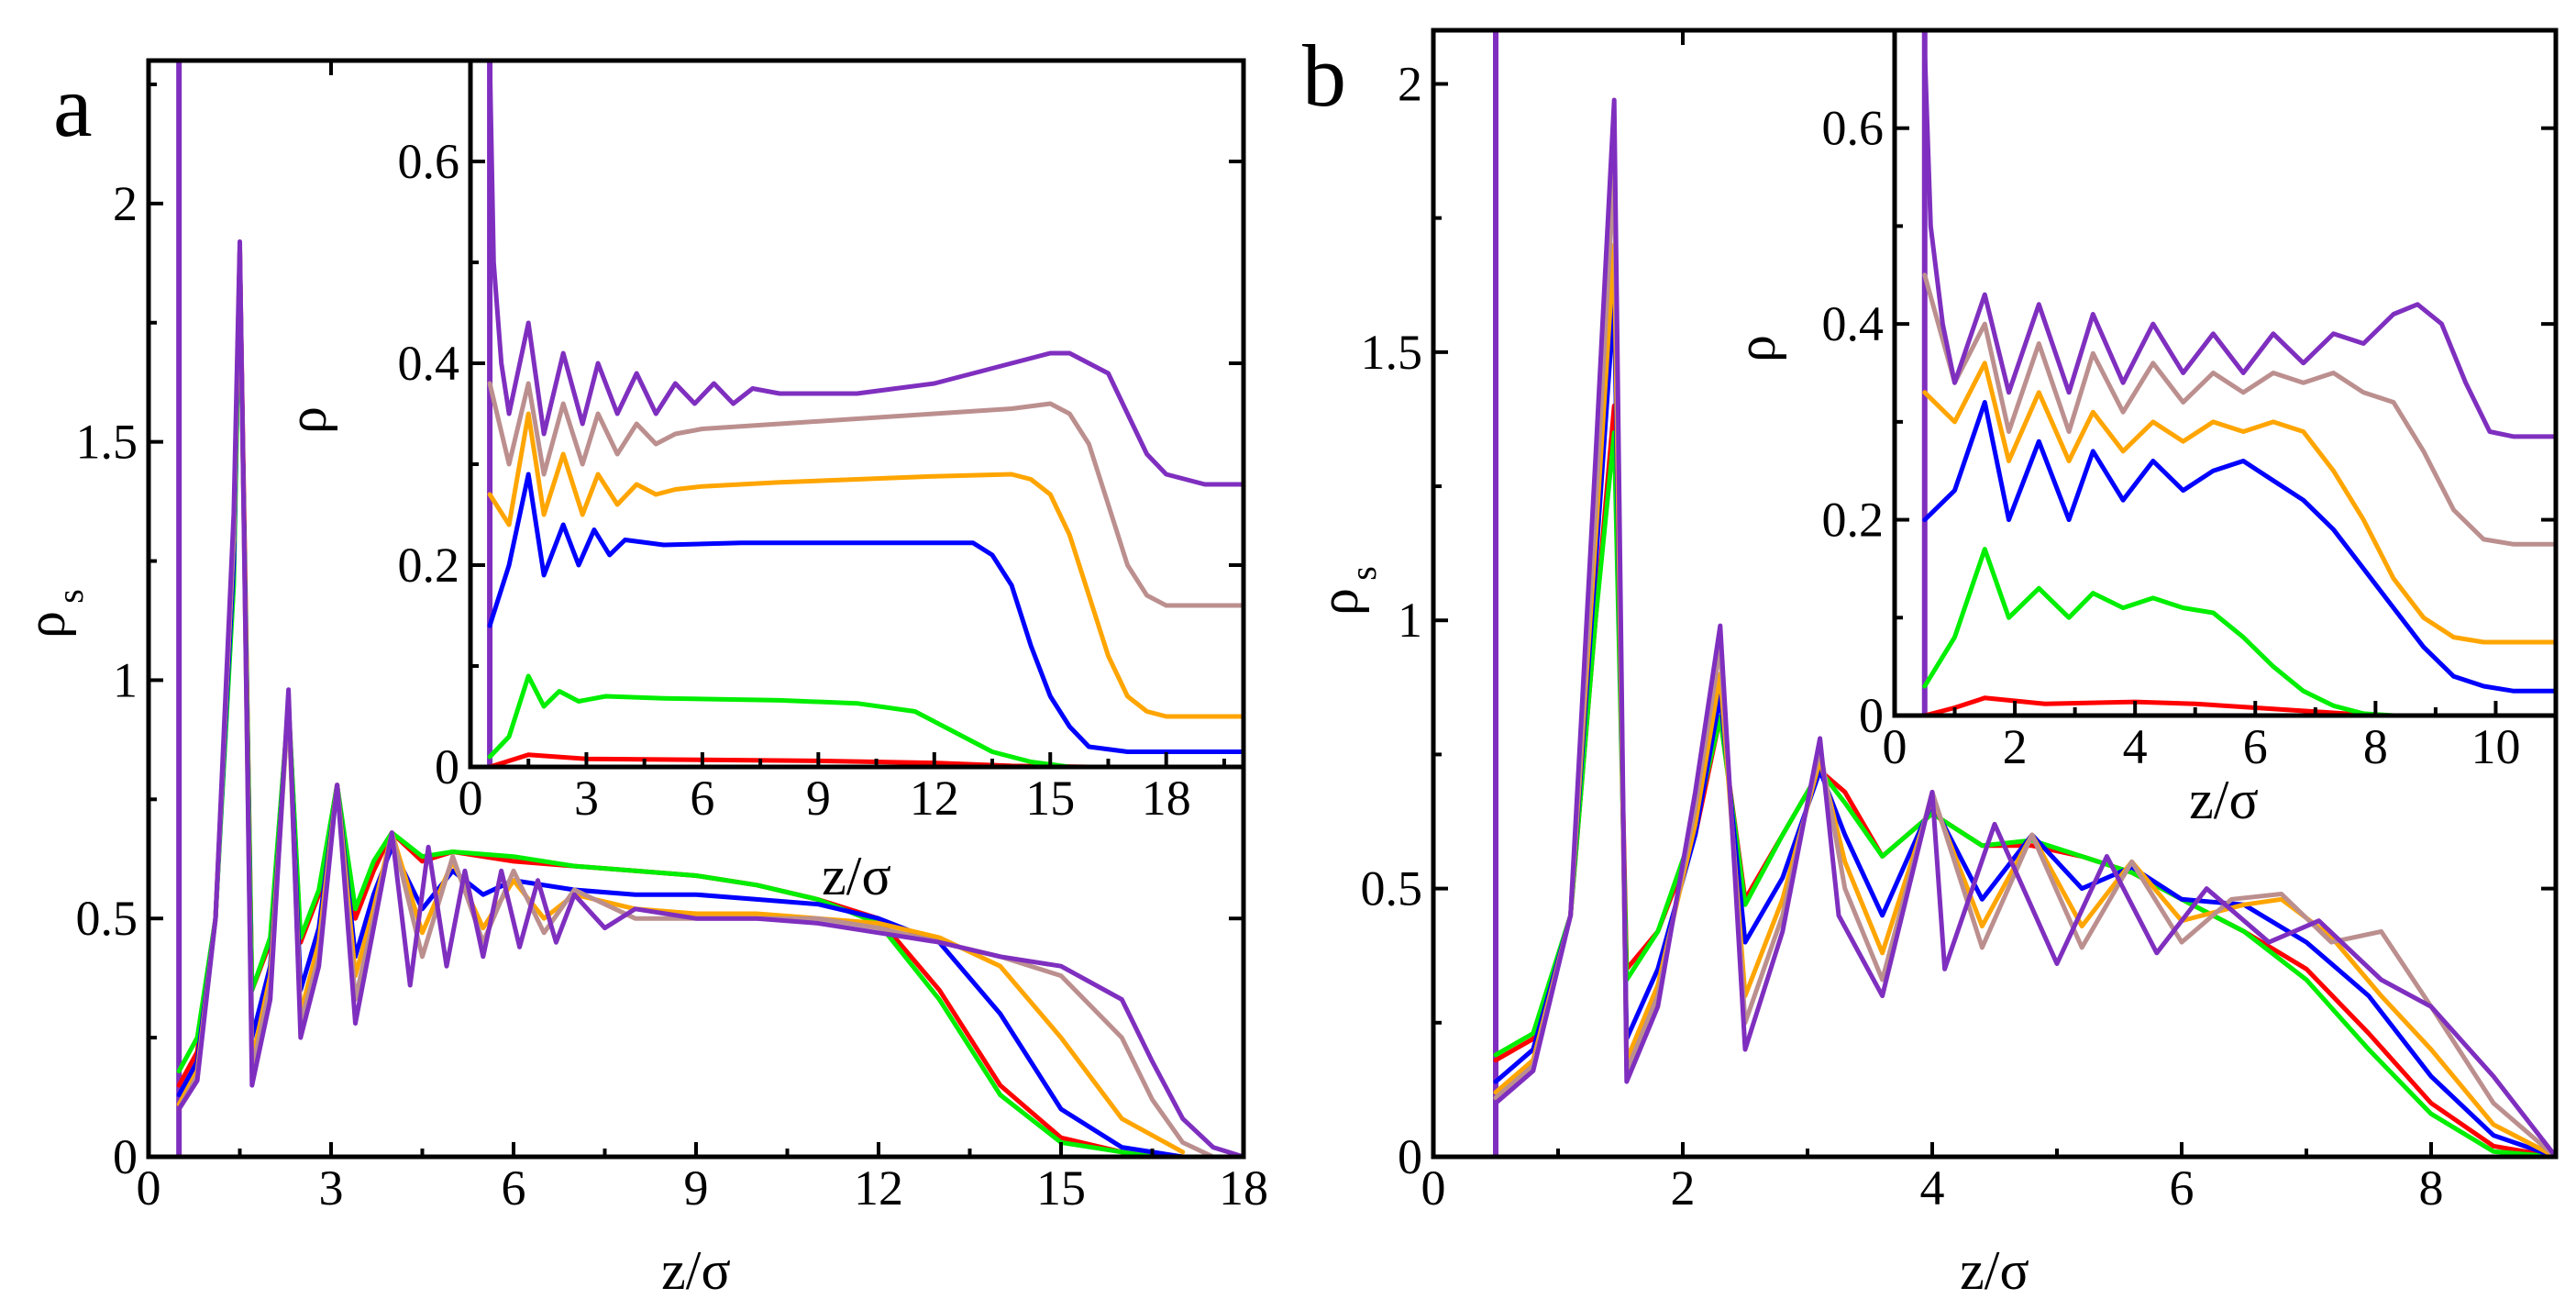 This screenshot has width=2576, height=1310. What do you see at coordinates (331, 1188) in the screenshot?
I see `a-main-xtick-label: 3` at bounding box center [331, 1188].